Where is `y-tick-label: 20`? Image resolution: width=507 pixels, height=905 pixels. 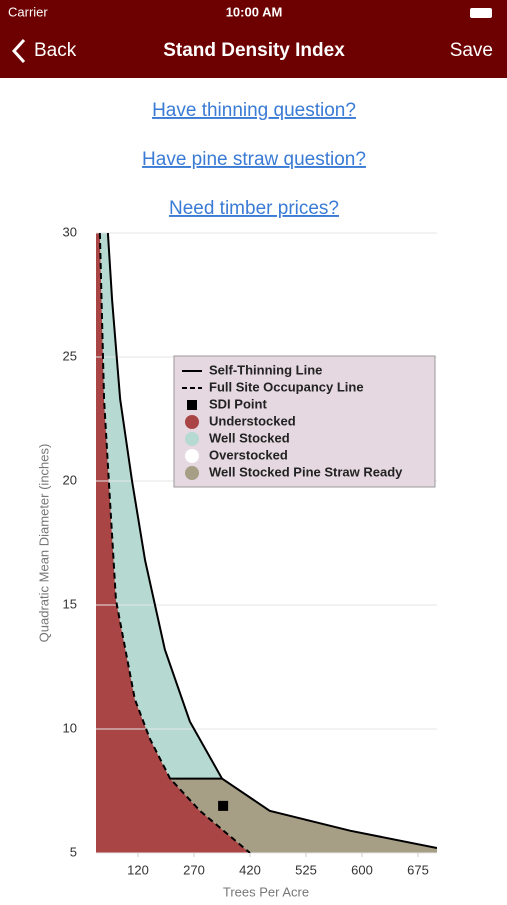
y-tick-label: 20 is located at coordinates (70, 479).